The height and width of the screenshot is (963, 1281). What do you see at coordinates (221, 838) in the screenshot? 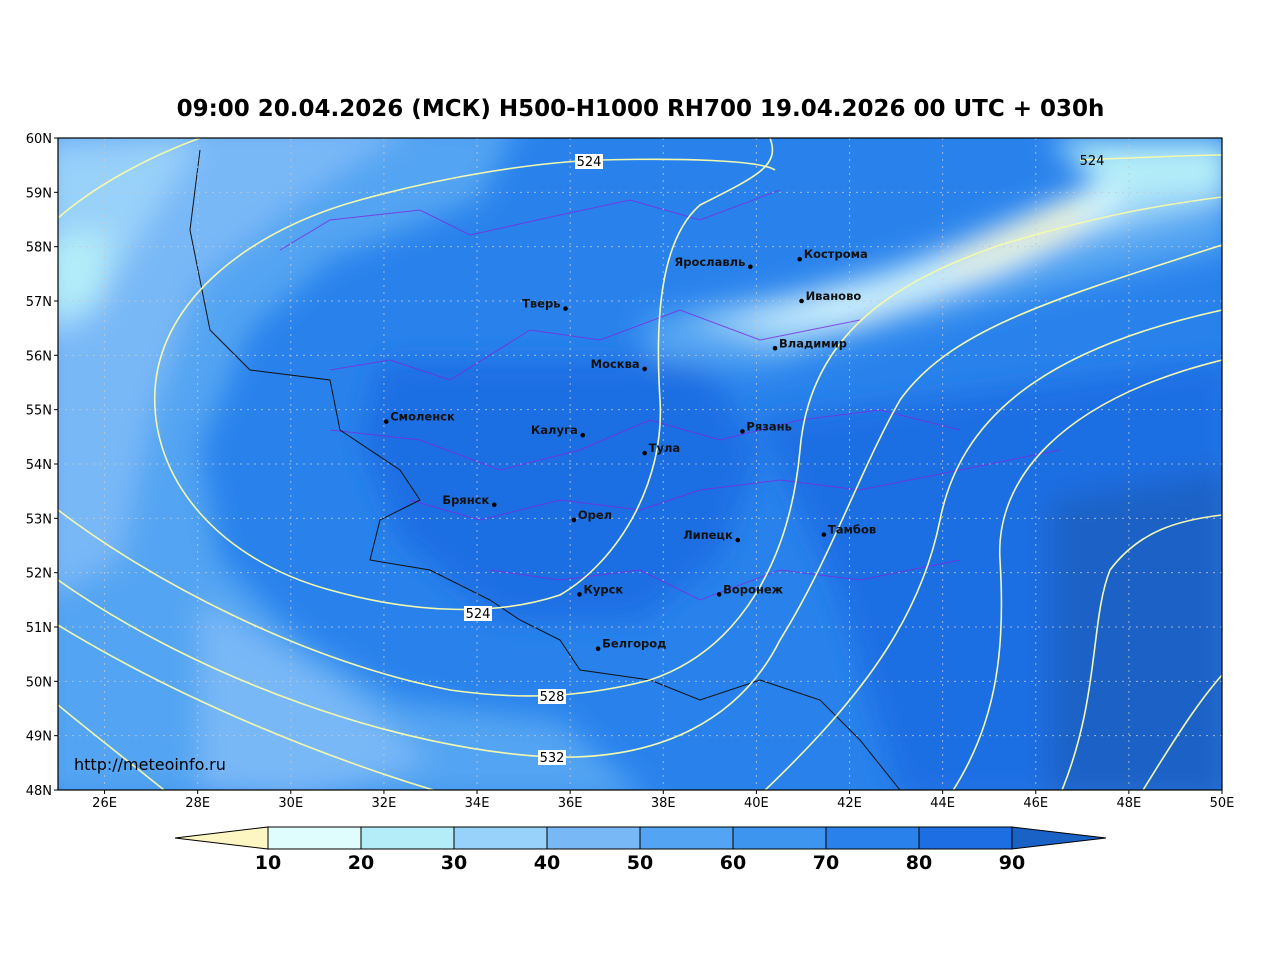
I see `colorbar-low-arrow` at bounding box center [221, 838].